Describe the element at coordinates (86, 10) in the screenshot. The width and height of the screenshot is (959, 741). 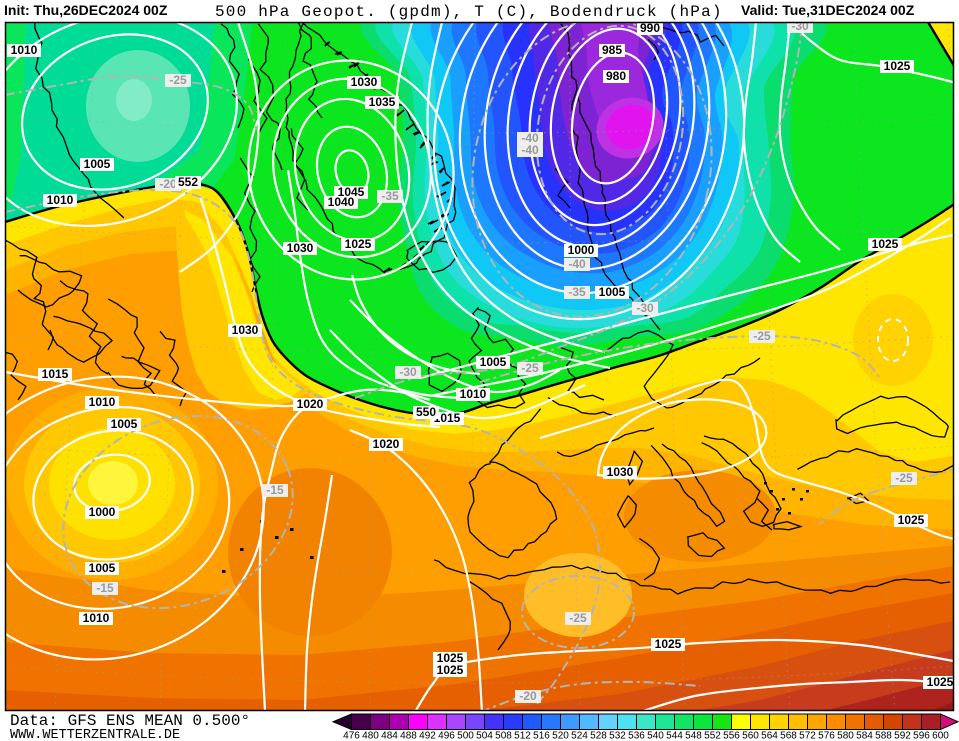
I see `svg-text: Init: Thu,26DEC2024 00Z` at that location.